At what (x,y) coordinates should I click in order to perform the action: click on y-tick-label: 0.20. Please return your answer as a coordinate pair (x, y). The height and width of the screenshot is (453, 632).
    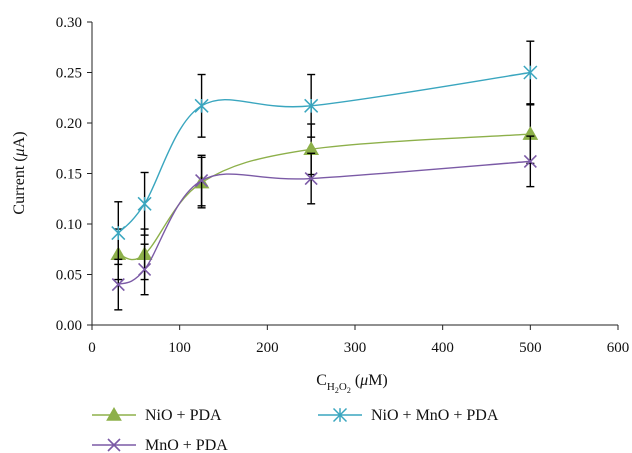
    Looking at the image, I should click on (69, 124).